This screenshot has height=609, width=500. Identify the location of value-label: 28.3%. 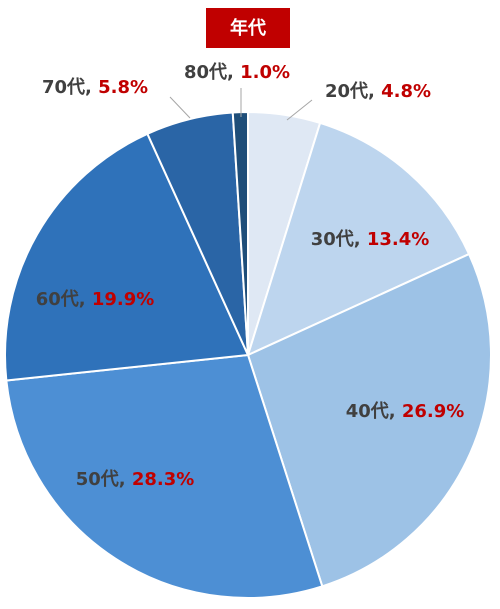
(163, 479).